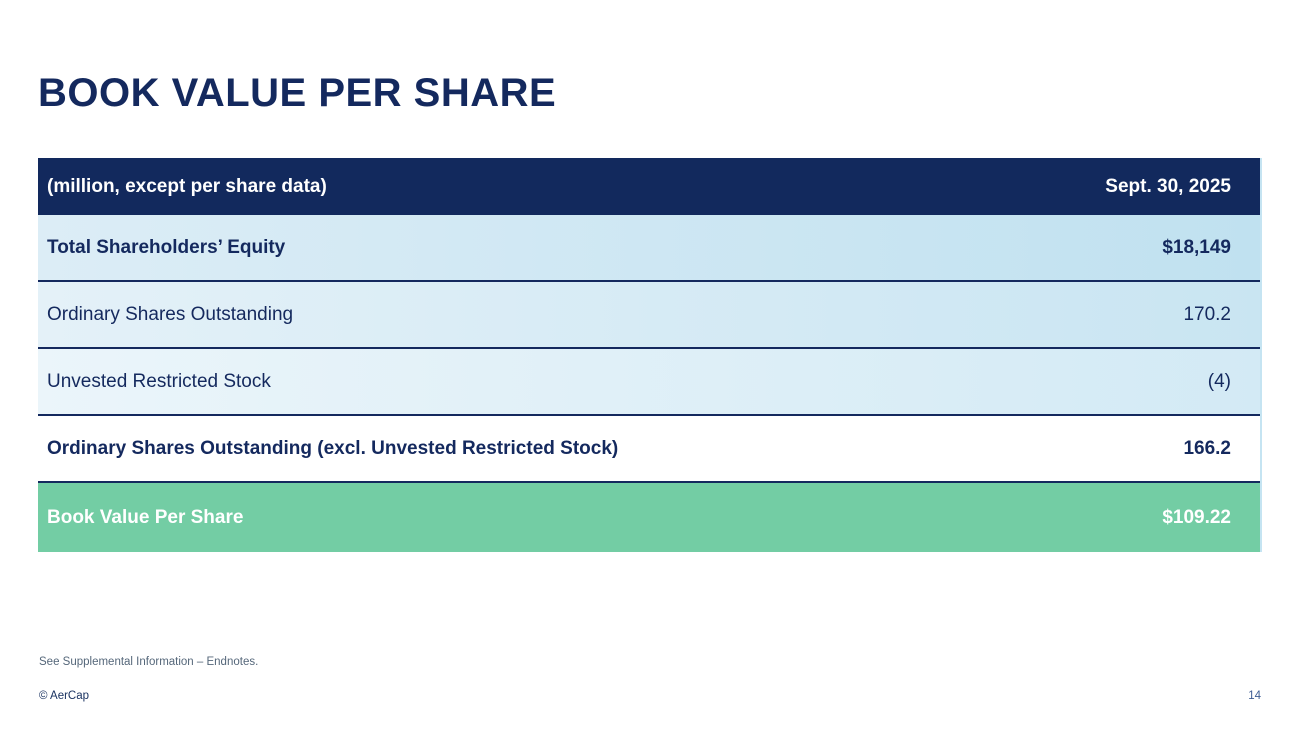 This screenshot has width=1301, height=732. What do you see at coordinates (649, 248) in the screenshot?
I see `table-row-total-shareholders-equity: Total Shareholders’ Equity $18,149` at bounding box center [649, 248].